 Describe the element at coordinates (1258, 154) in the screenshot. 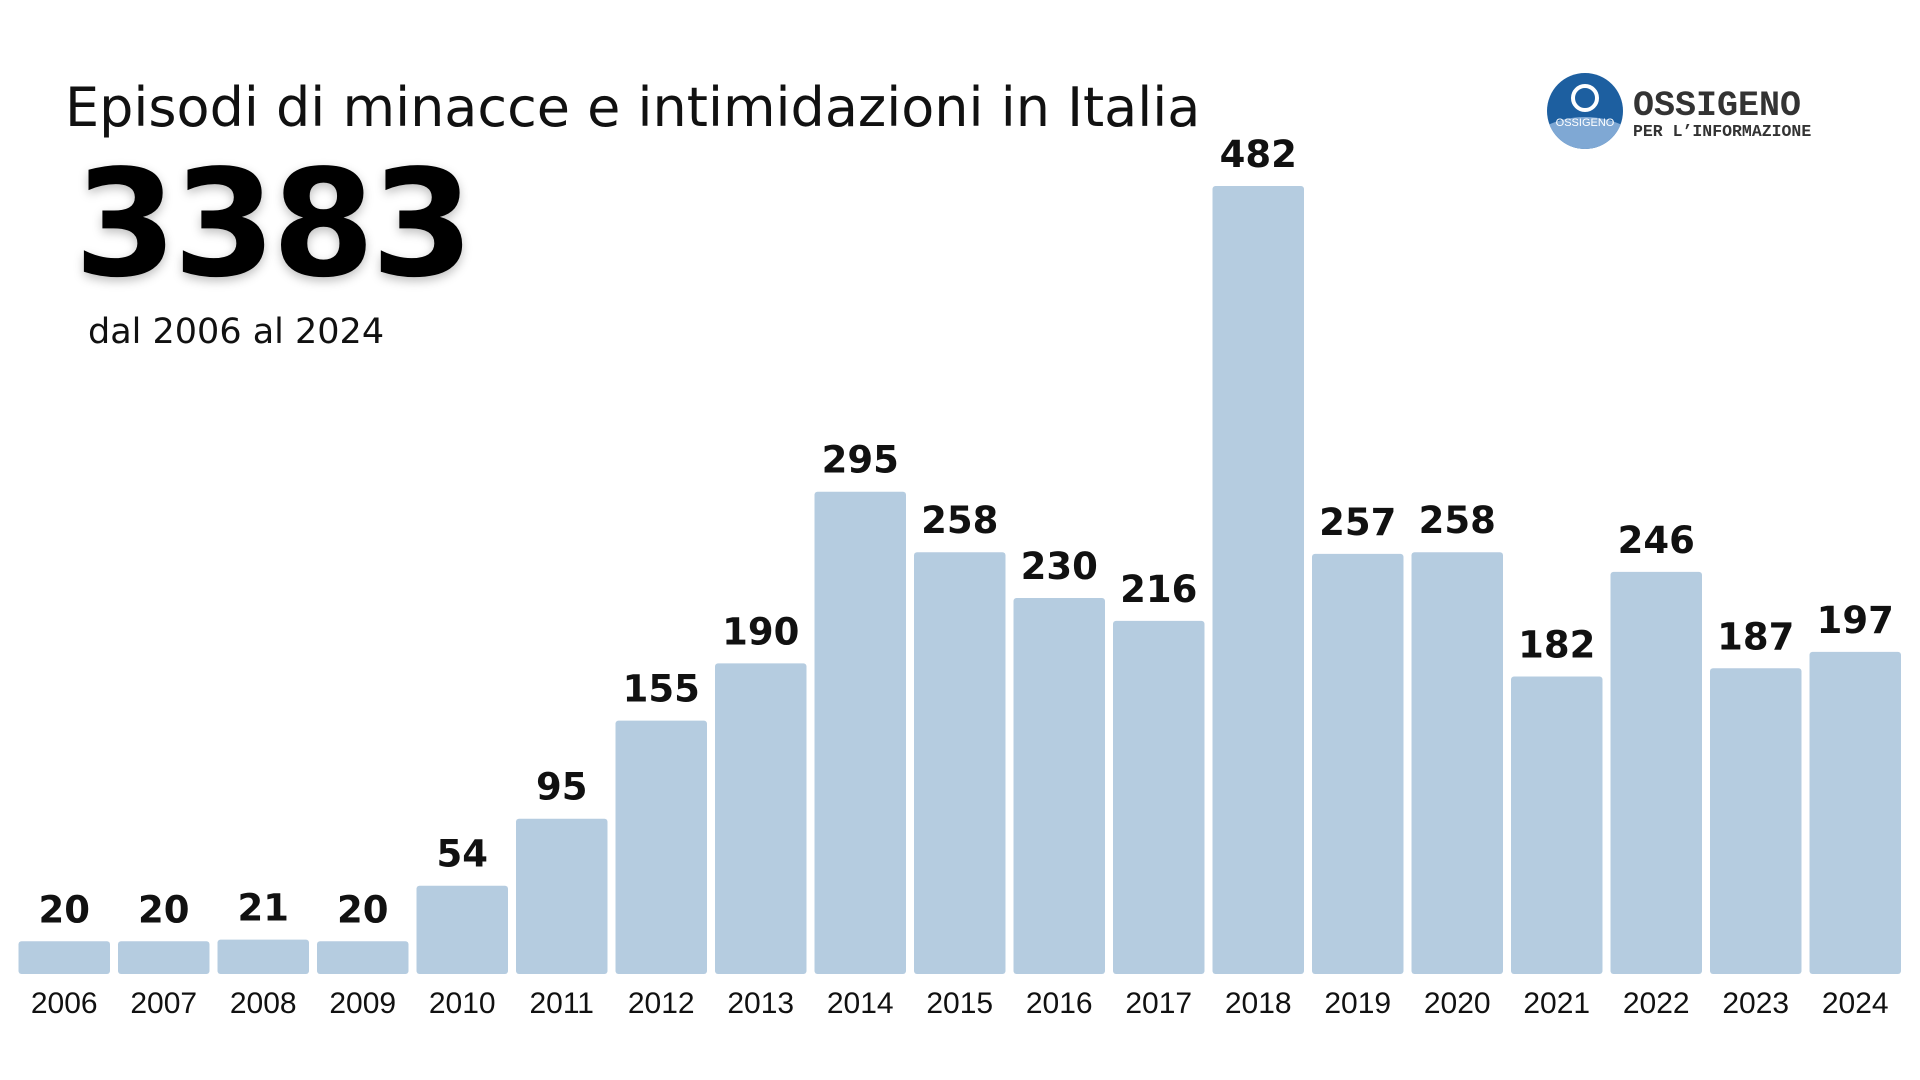

I see `value-label-2018: 482` at that location.